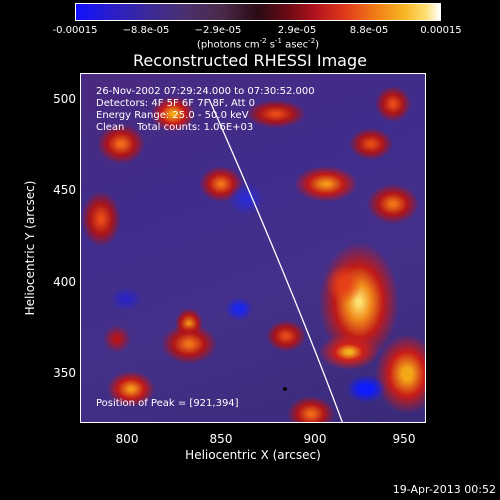  I want to click on y-tick: 400, so click(64, 282).